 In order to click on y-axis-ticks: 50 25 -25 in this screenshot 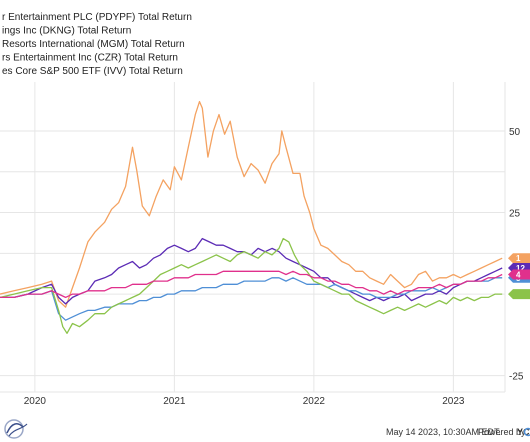, I will do `click(516, 255)`.